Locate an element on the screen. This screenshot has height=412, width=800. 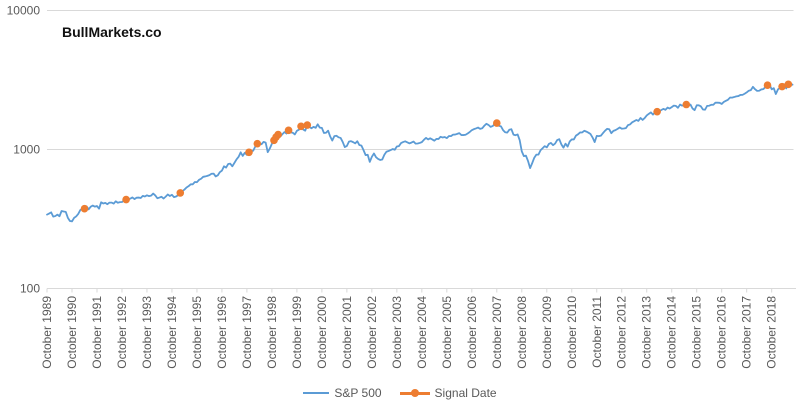
x-tick-label: October 2007 is located at coordinates (497, 332).